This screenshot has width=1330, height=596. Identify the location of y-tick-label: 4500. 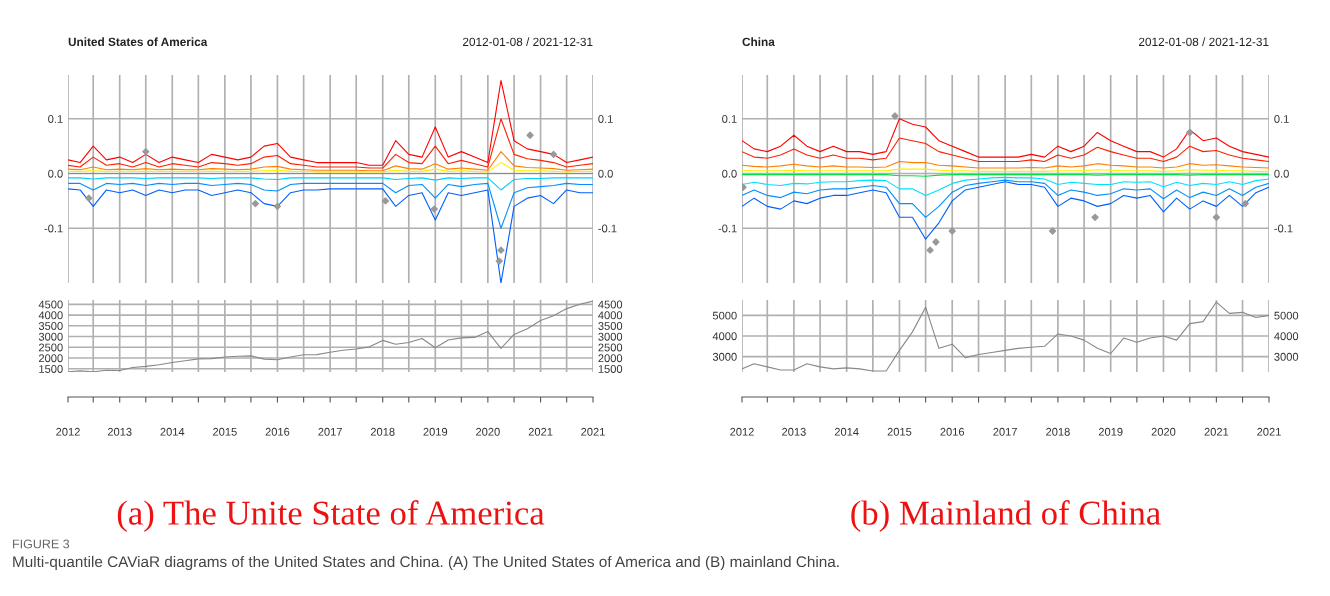
(50, 304).